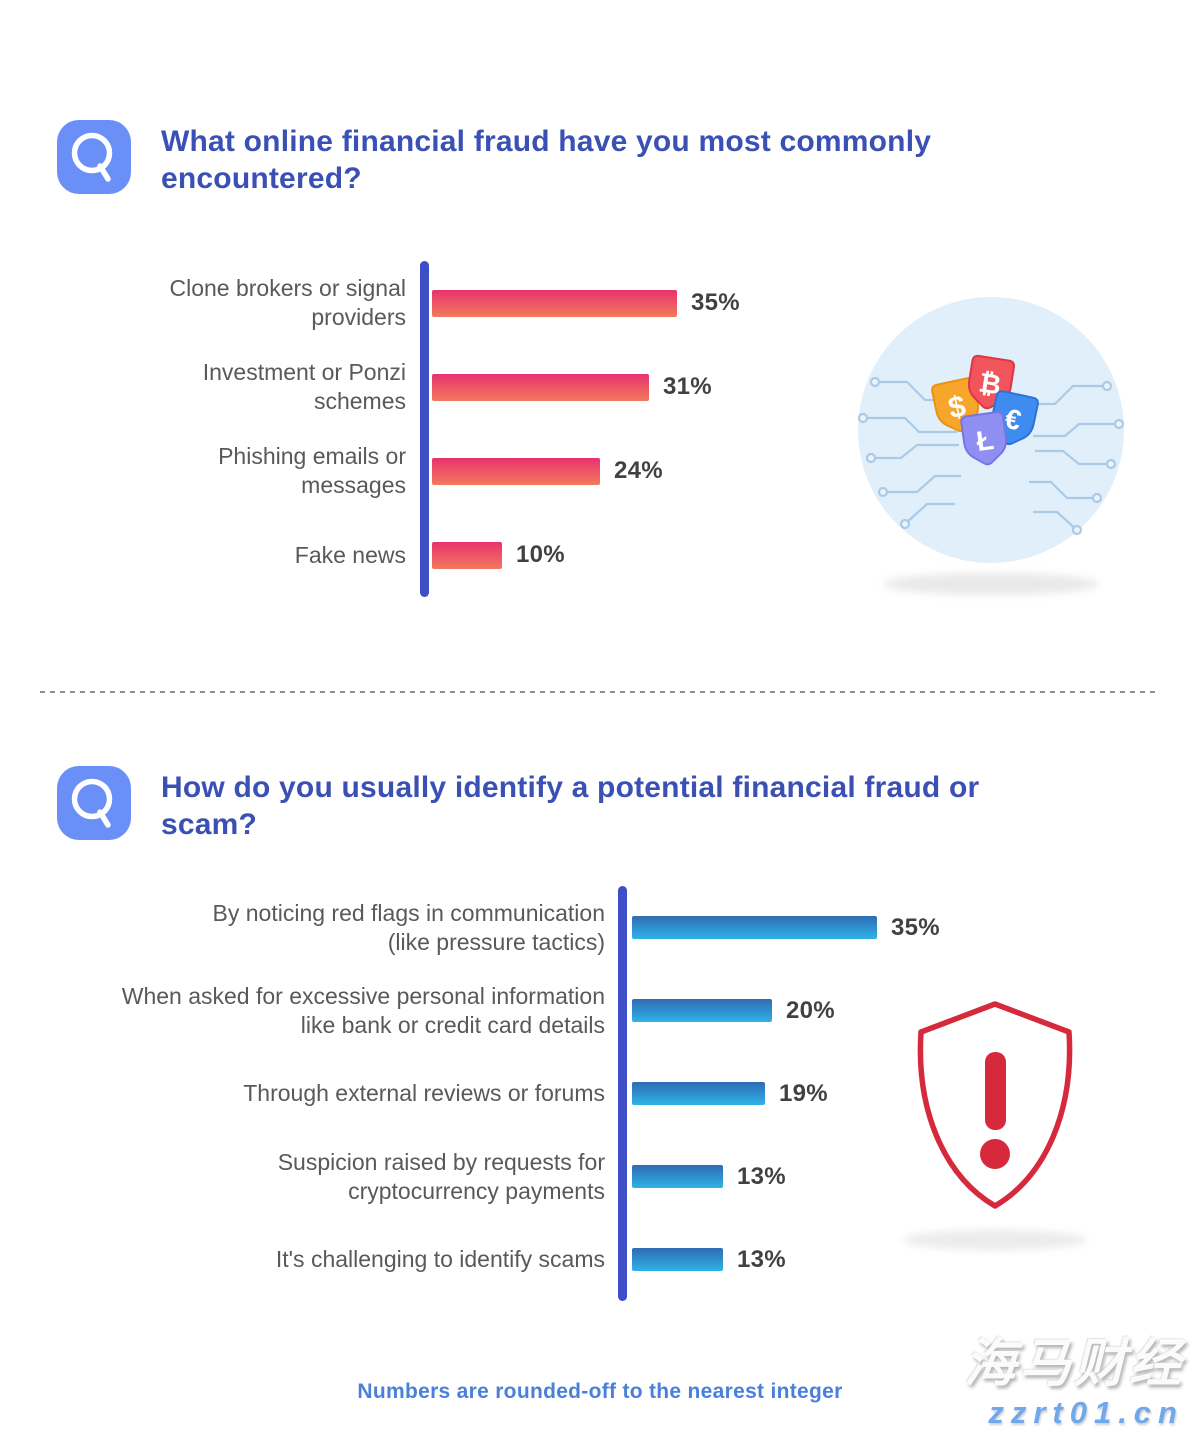  Describe the element at coordinates (638, 470) in the screenshot. I see `value-label: 24%` at that location.